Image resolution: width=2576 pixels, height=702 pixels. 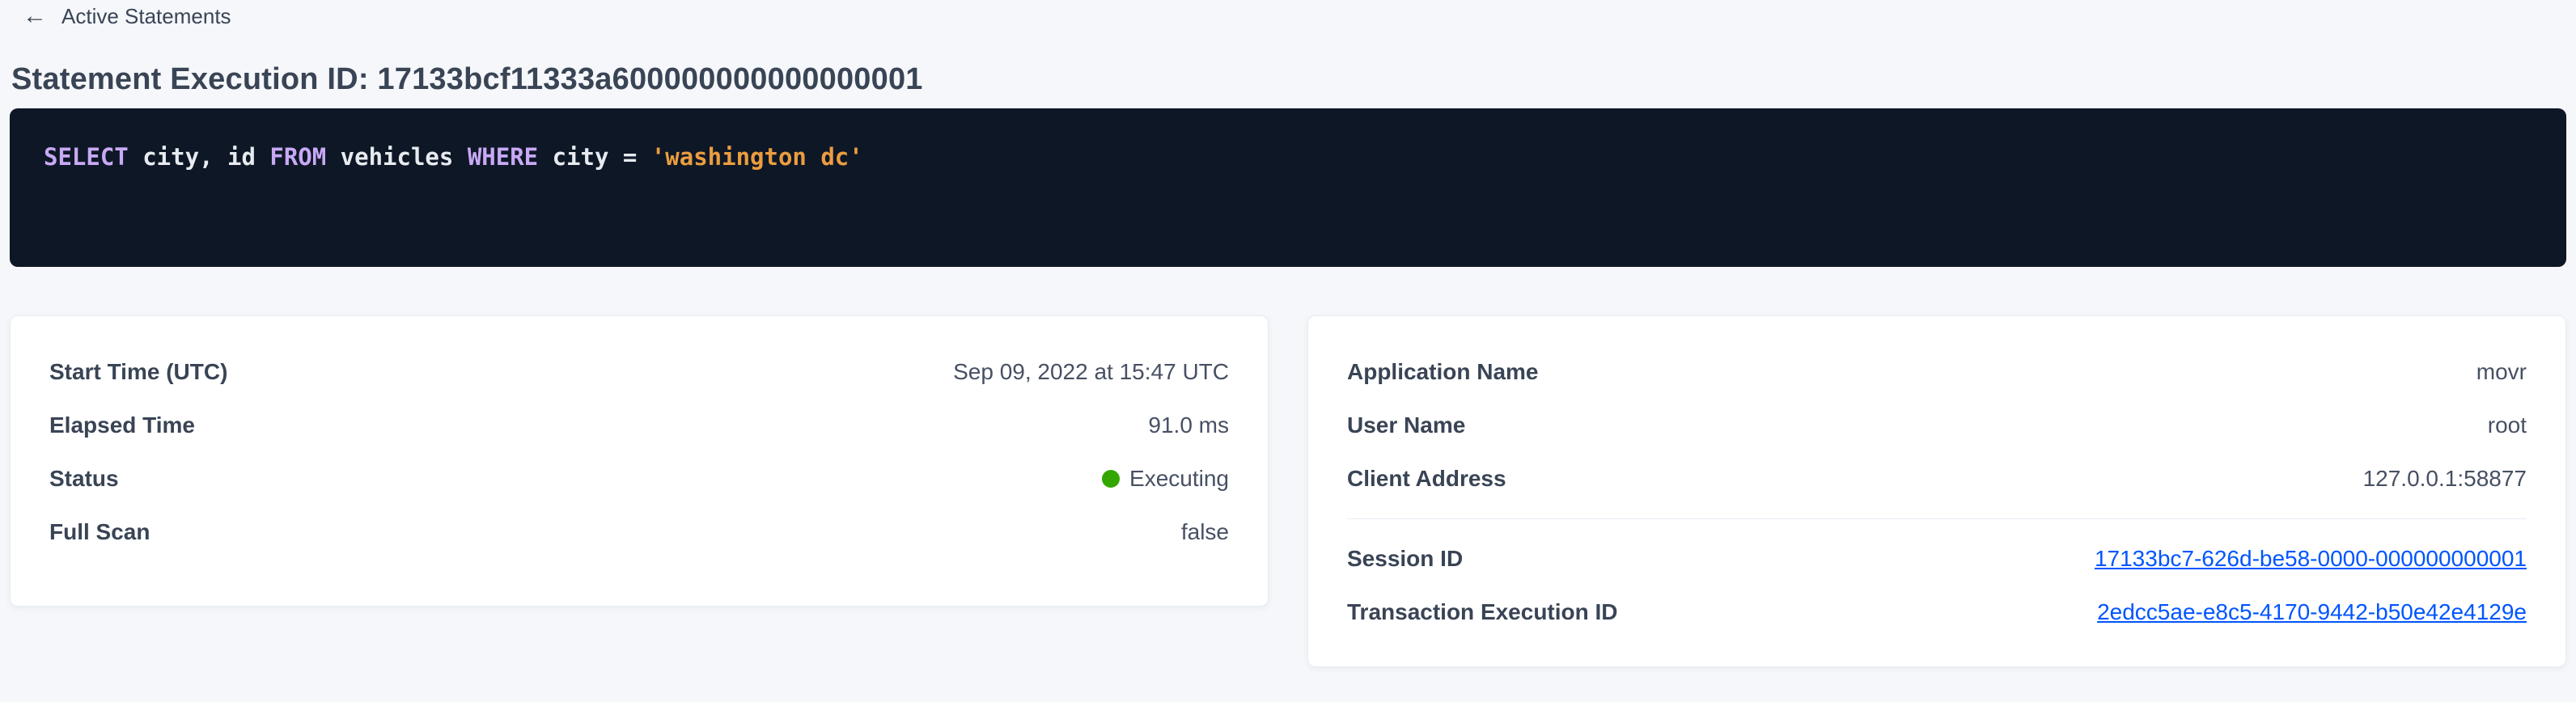 I want to click on session-id-link: 17133bc7-626d-be58-0000-000000000001, so click(x=2310, y=558).